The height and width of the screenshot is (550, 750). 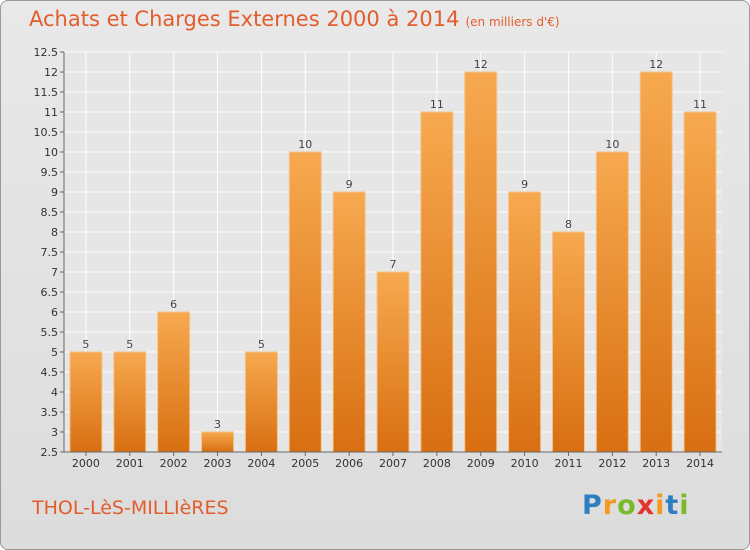 What do you see at coordinates (54, 272) in the screenshot?
I see `y-tick-label: 7` at bounding box center [54, 272].